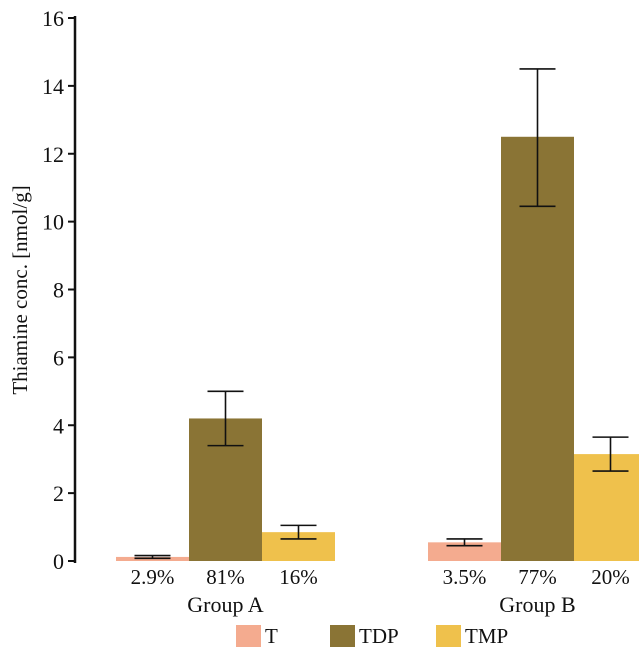 The width and height of the screenshot is (639, 649). What do you see at coordinates (58, 425) in the screenshot?
I see `y-tick-label: 4` at bounding box center [58, 425].